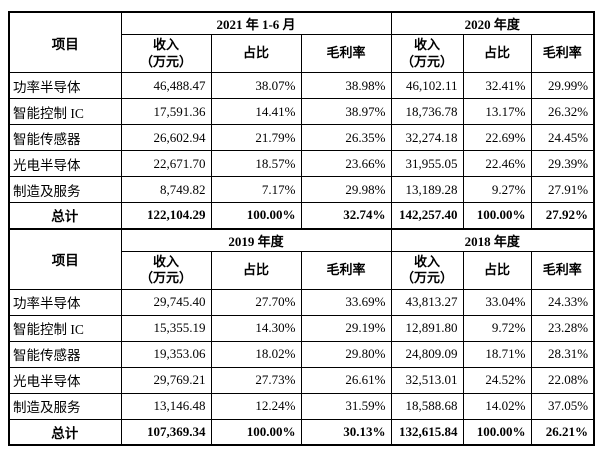  Describe the element at coordinates (256, 23) in the screenshot. I see `period-header-2021h1: 2021 年 1-6 月` at that location.